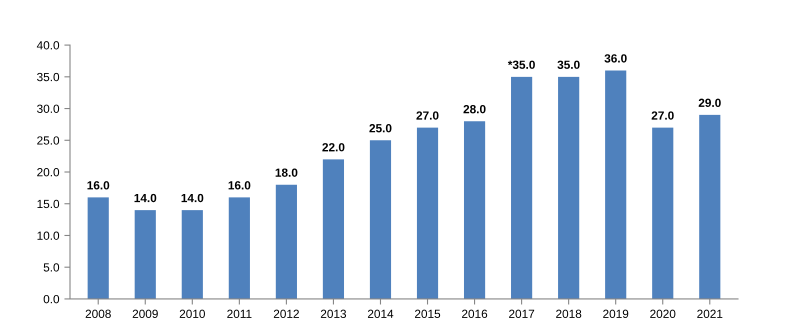 The image size is (800, 334). Describe the element at coordinates (48, 77) in the screenshot. I see `y-tick-label: 35.0` at that location.